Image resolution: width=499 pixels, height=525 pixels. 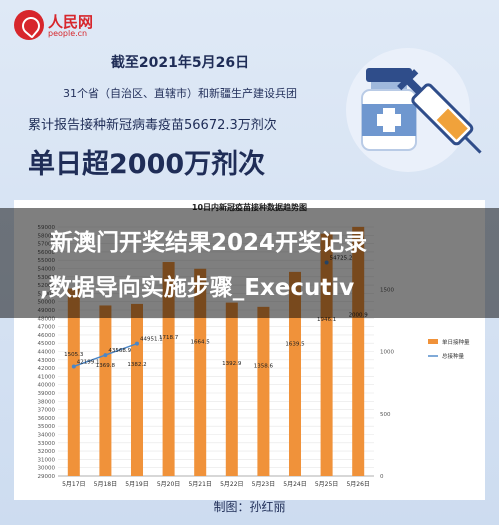 I want to click on bar-value-label: 1718.7, so click(x=169, y=338).